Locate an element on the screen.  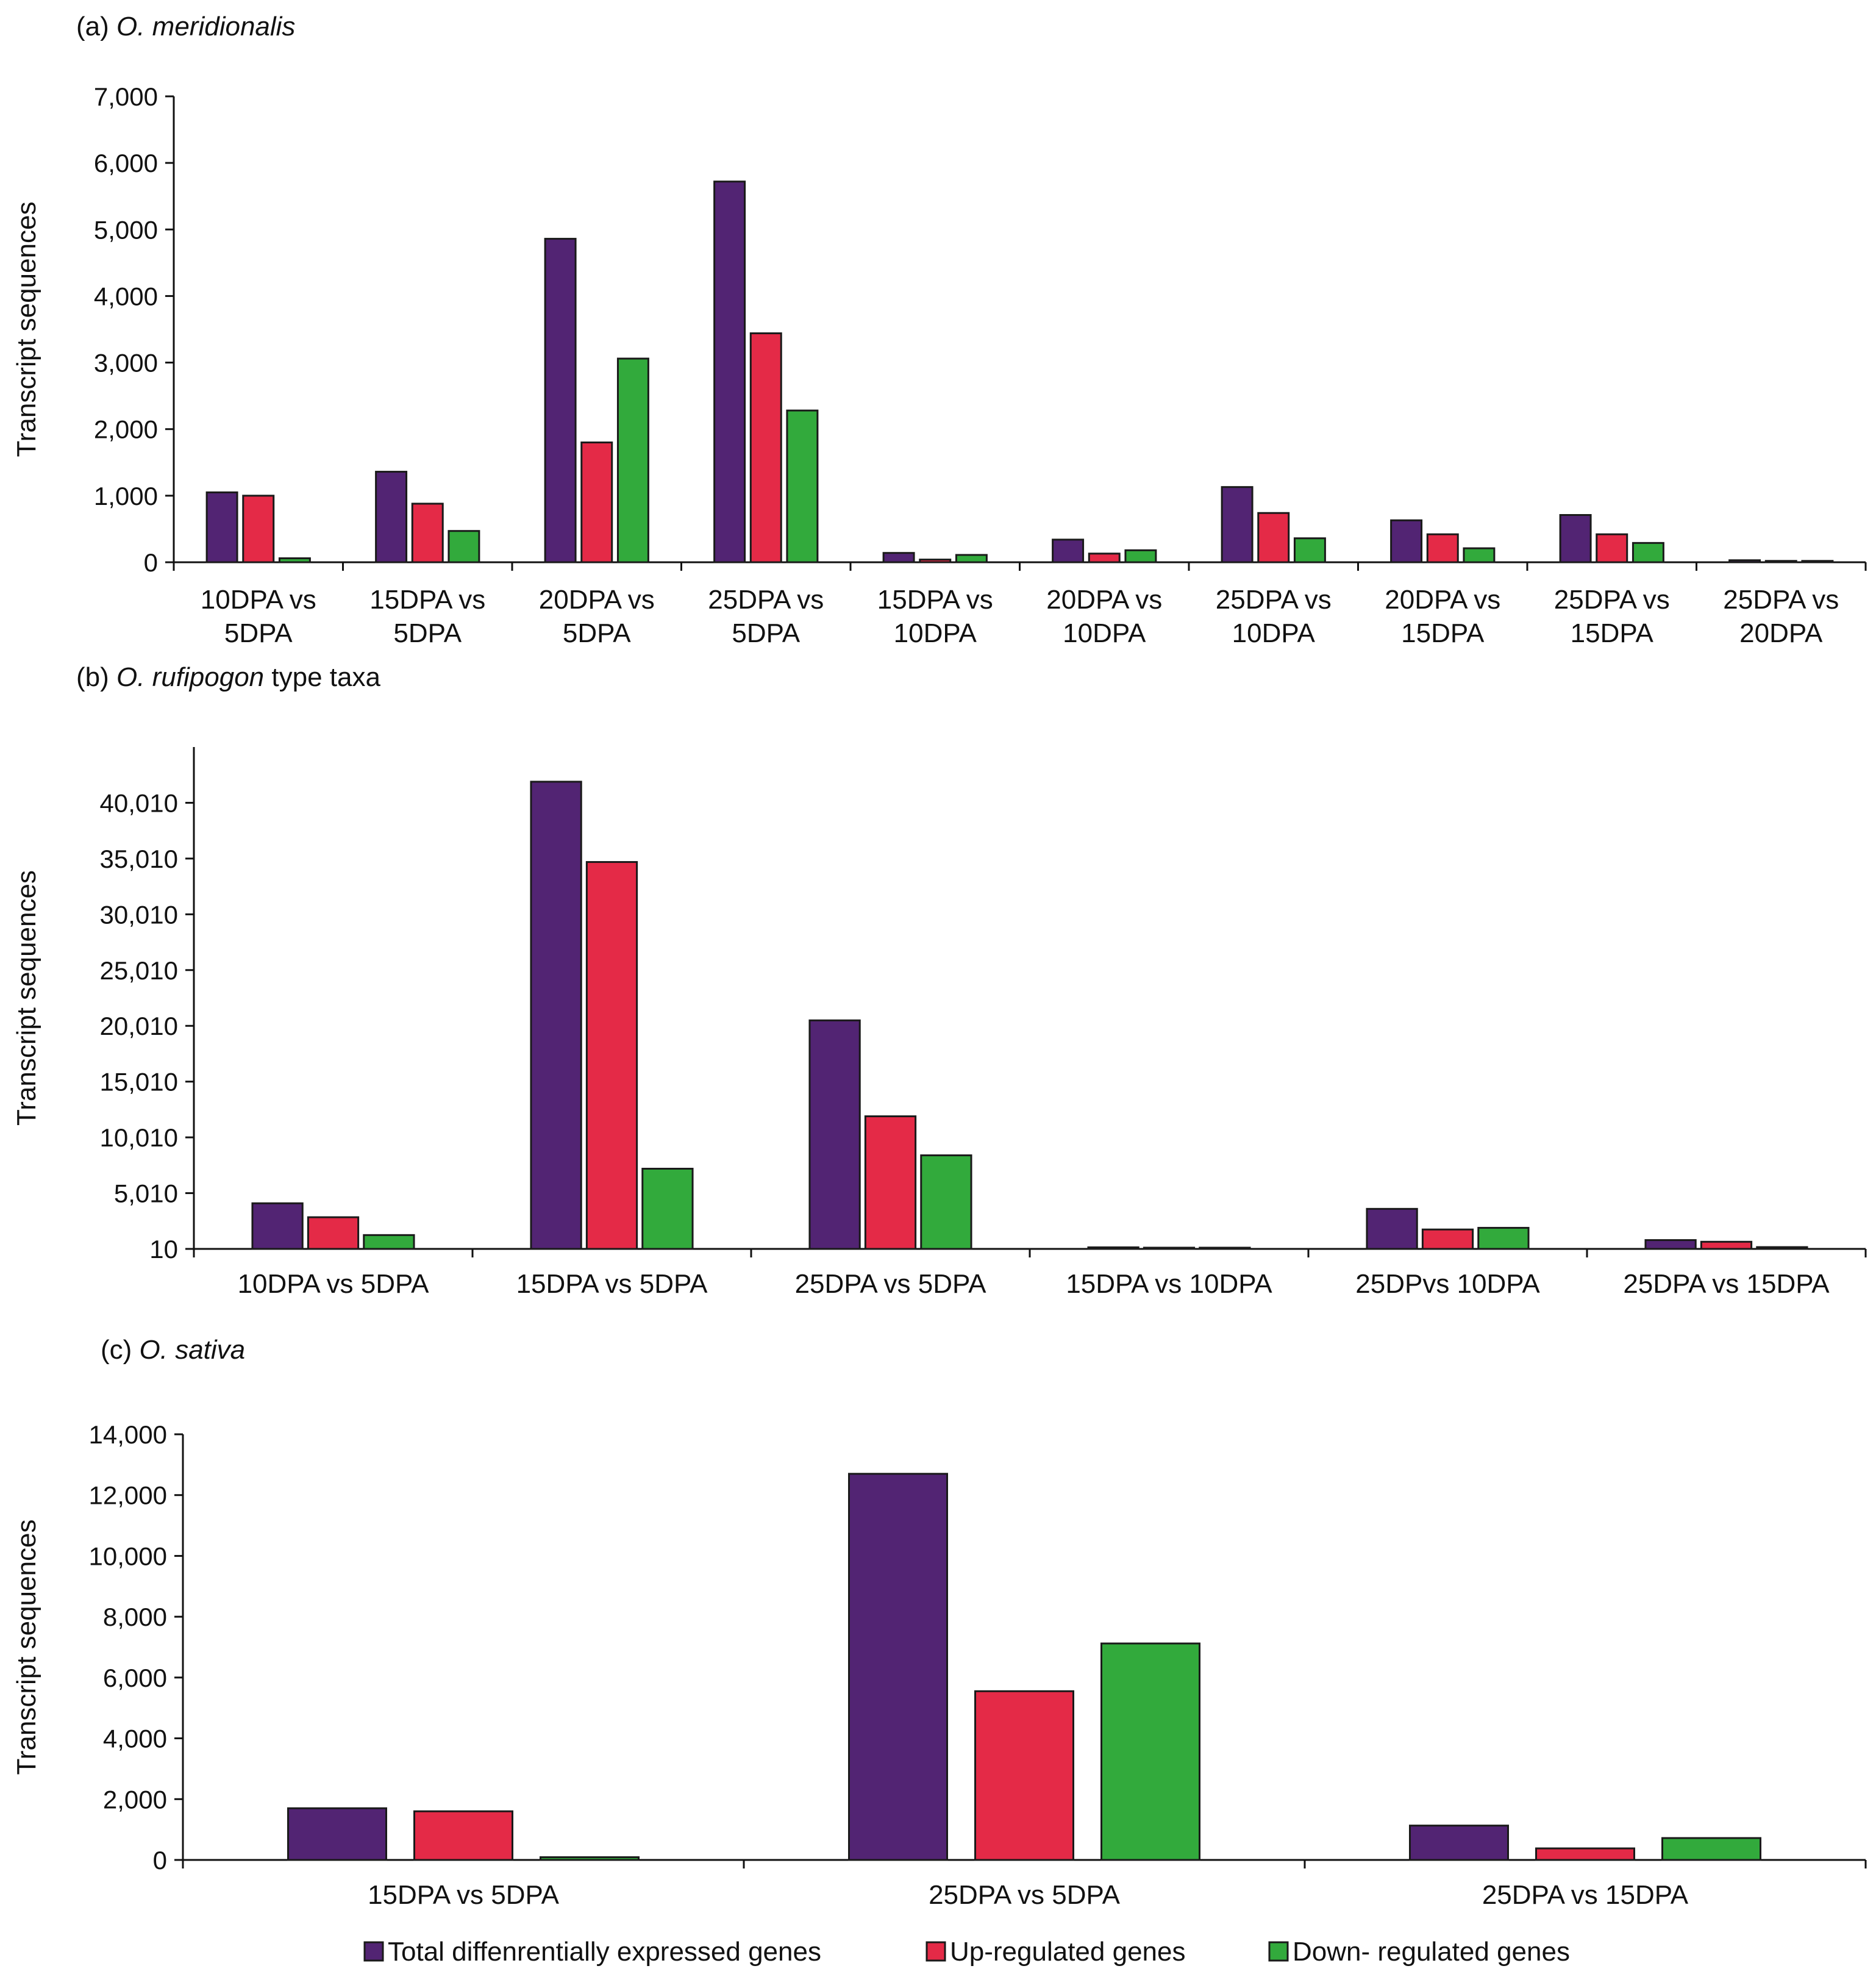
legend-label: Total diffenrentially expressed genes is located at coordinates (604, 1952).